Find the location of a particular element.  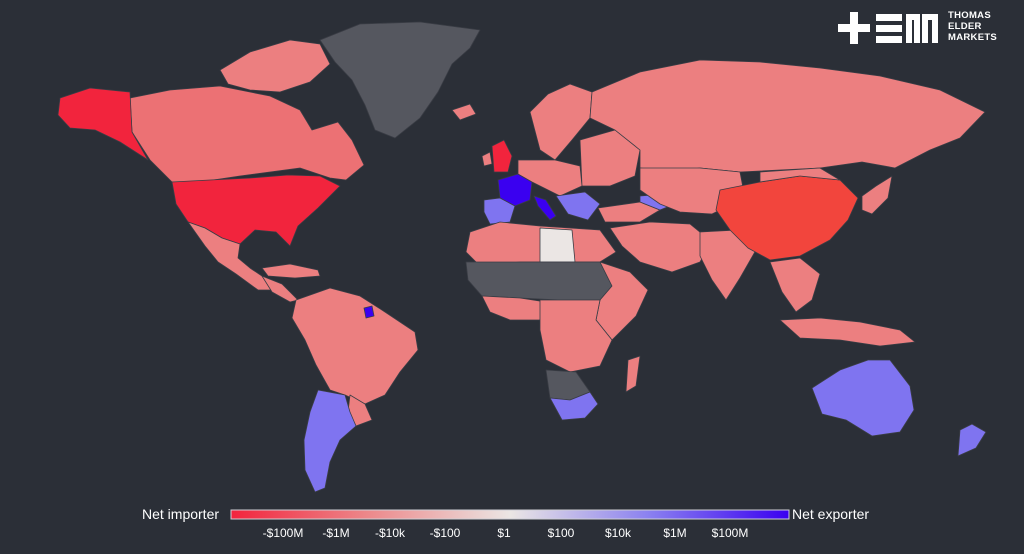

legend-tick: $10k is located at coordinates (618, 533).